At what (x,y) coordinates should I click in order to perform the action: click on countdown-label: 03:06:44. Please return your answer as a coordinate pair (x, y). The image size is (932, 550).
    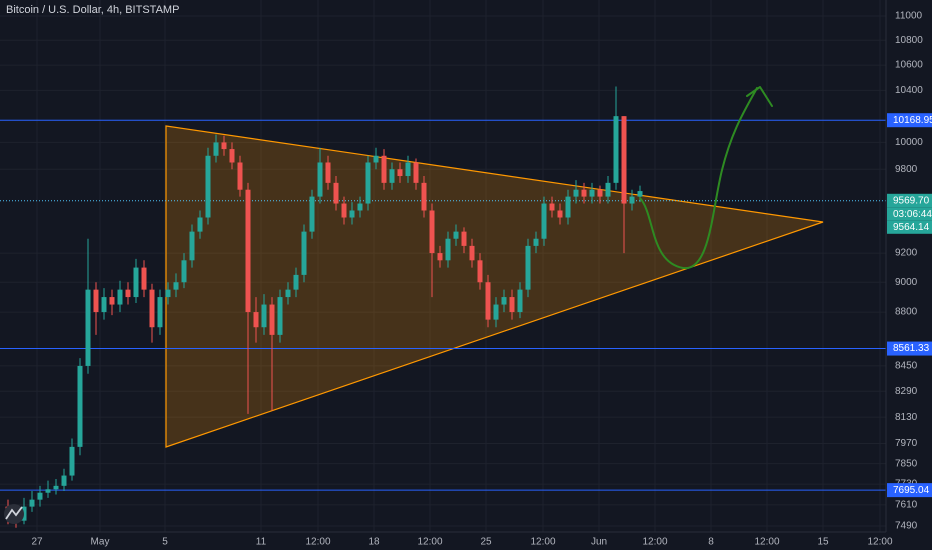
    Looking at the image, I should click on (912, 214).